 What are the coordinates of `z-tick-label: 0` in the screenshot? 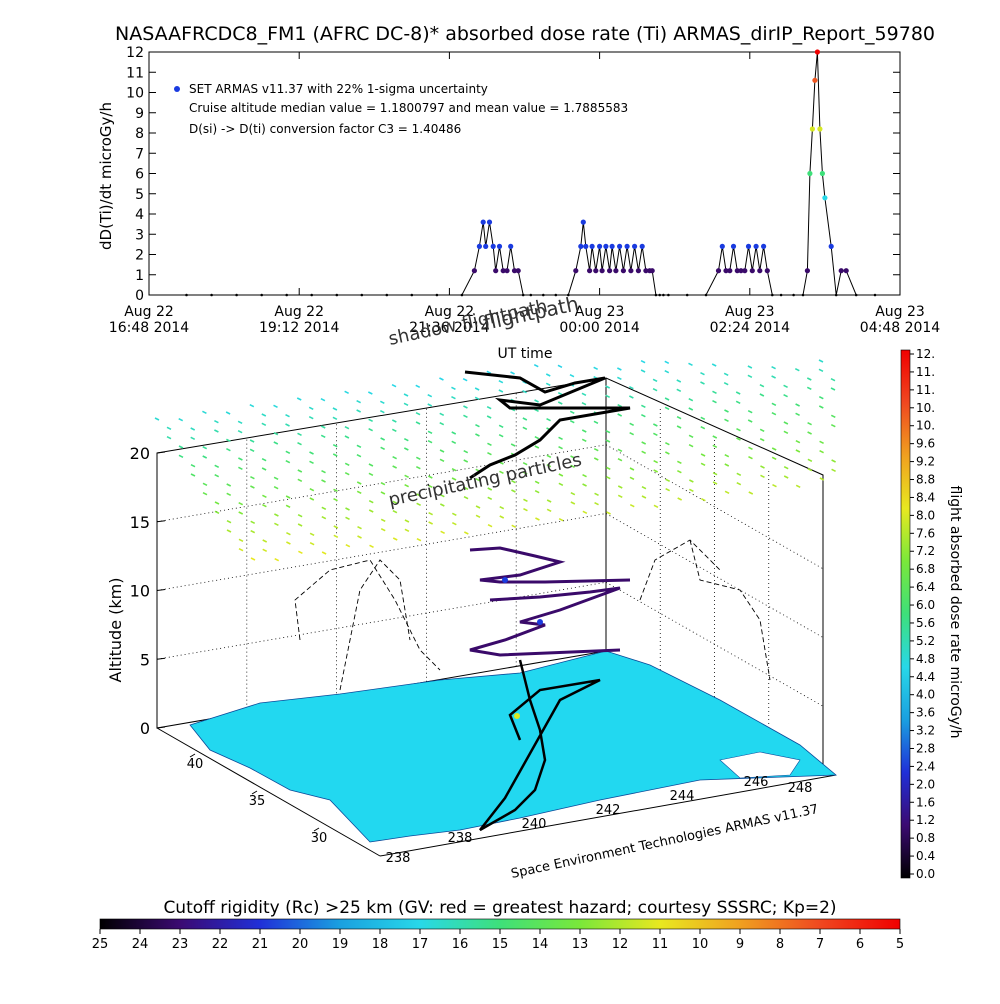 It's located at (145, 728).